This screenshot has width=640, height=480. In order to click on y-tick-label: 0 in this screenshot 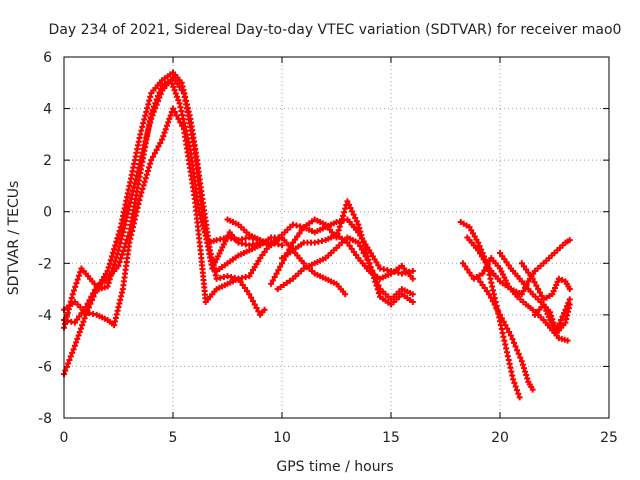, I will do `click(47, 213)`.